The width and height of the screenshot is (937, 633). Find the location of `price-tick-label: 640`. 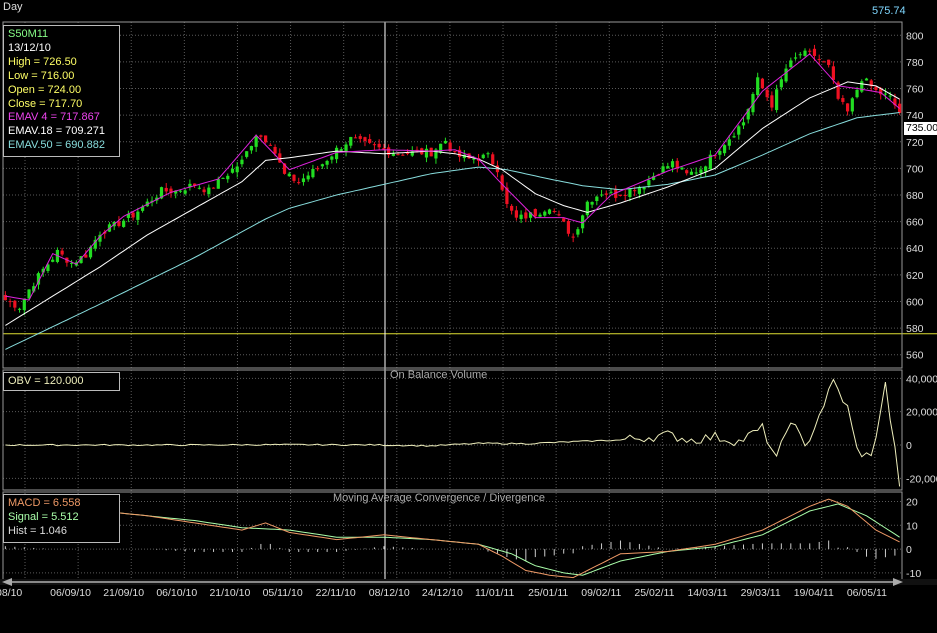

price-tick-label: 640 is located at coordinates (915, 249).